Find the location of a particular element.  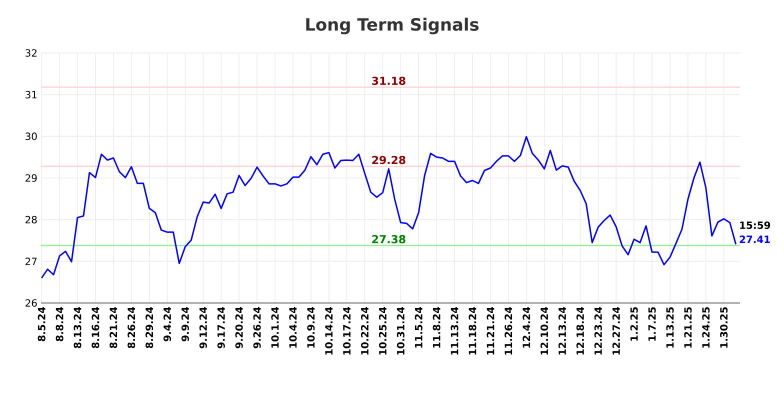

y-tick-label: 27 is located at coordinates (31, 262).